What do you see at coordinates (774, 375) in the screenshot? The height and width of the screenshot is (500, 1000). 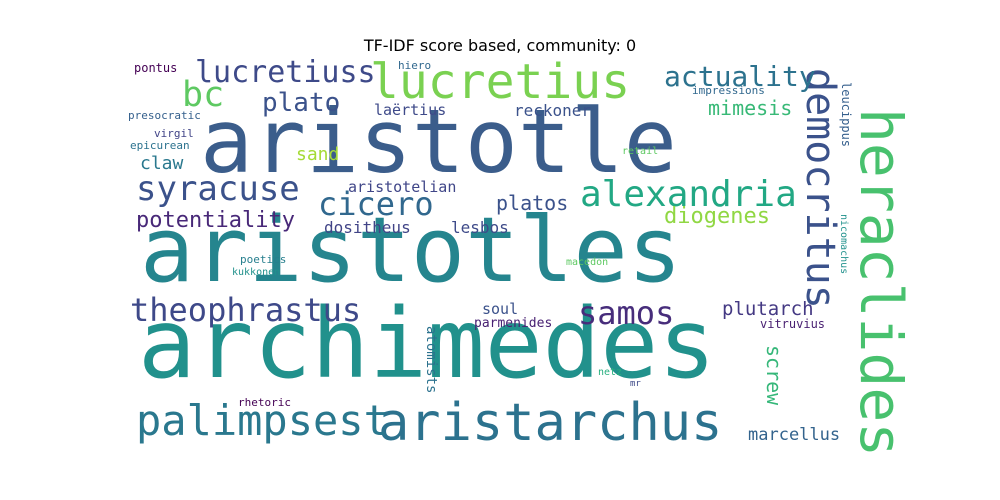 I see `word-screw: screw` at bounding box center [774, 375].